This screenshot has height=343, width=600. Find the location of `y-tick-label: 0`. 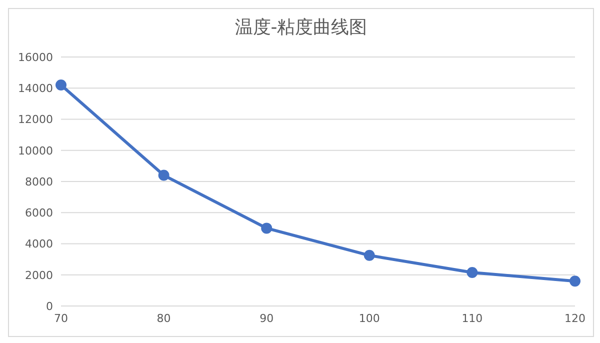

y-tick-label: 0 is located at coordinates (49, 306).